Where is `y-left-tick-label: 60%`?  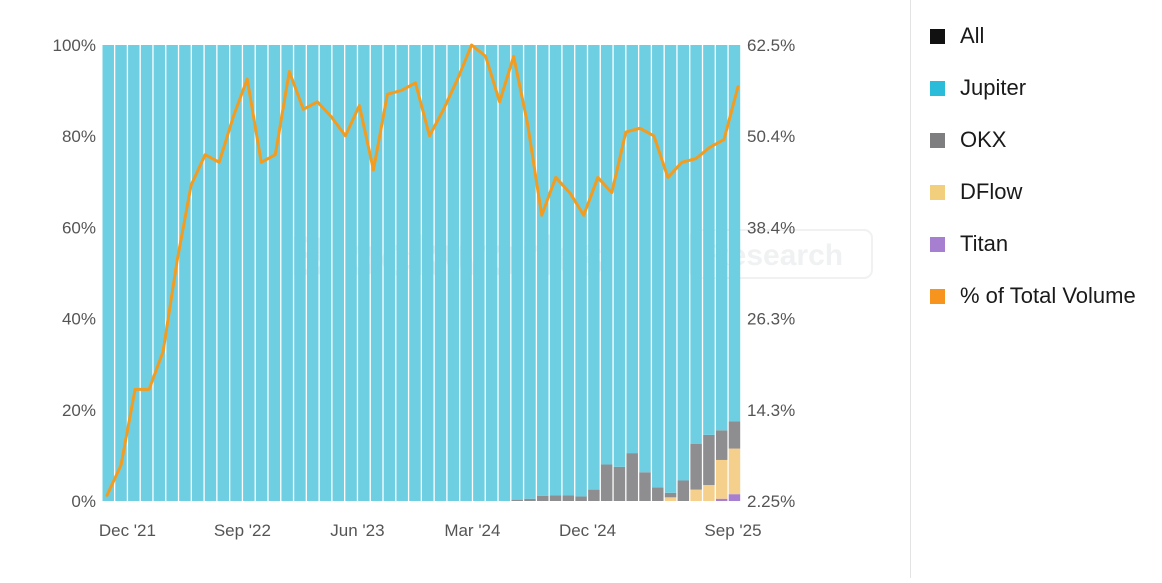 y-left-tick-label: 60% is located at coordinates (79, 227).